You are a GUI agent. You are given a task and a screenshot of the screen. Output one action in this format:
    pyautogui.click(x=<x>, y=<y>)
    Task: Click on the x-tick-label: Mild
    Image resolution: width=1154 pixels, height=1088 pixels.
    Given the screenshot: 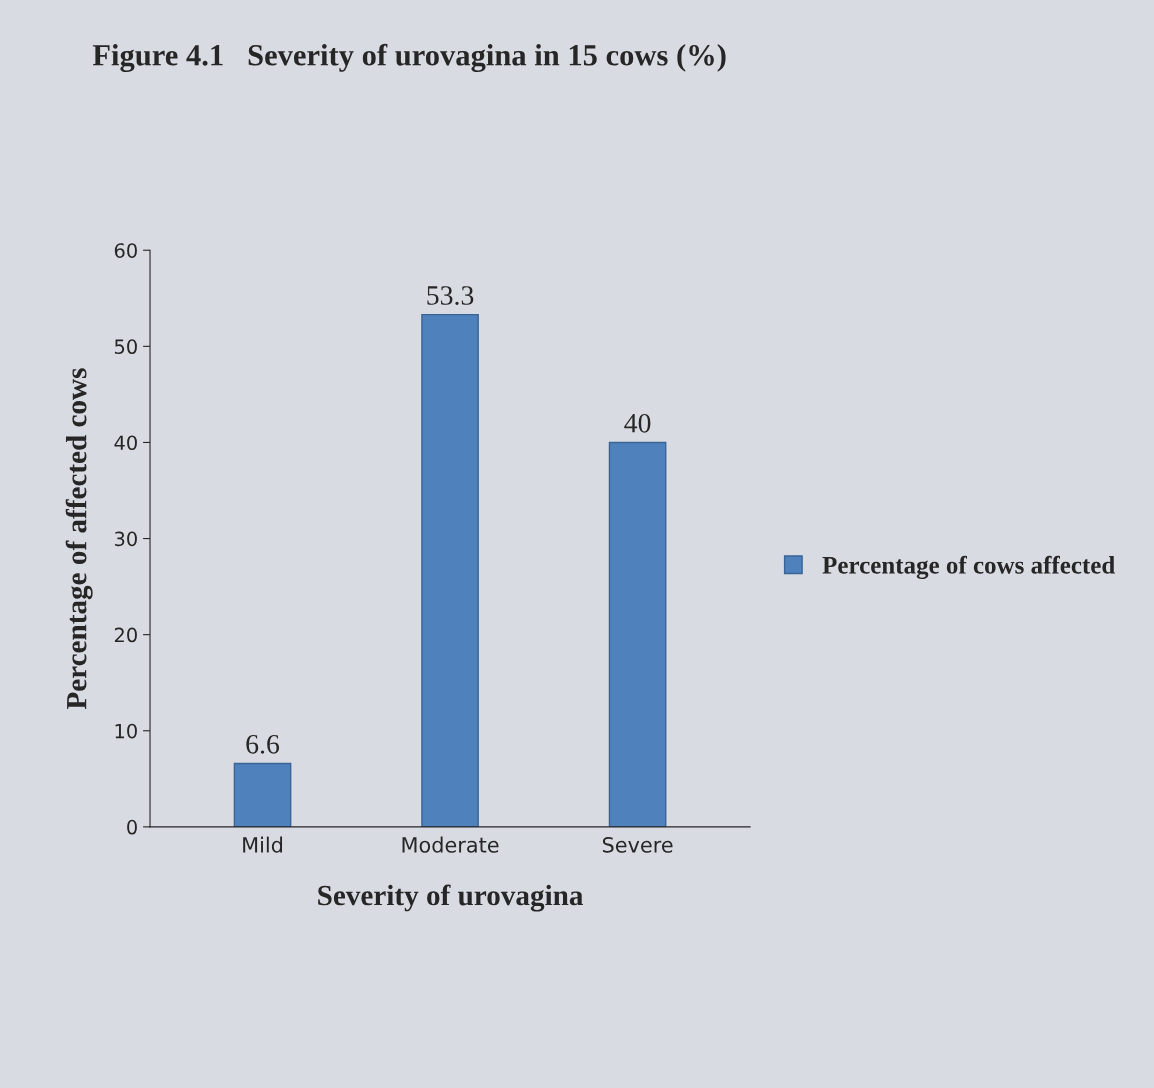 What is the action you would take?
    pyautogui.click(x=263, y=844)
    